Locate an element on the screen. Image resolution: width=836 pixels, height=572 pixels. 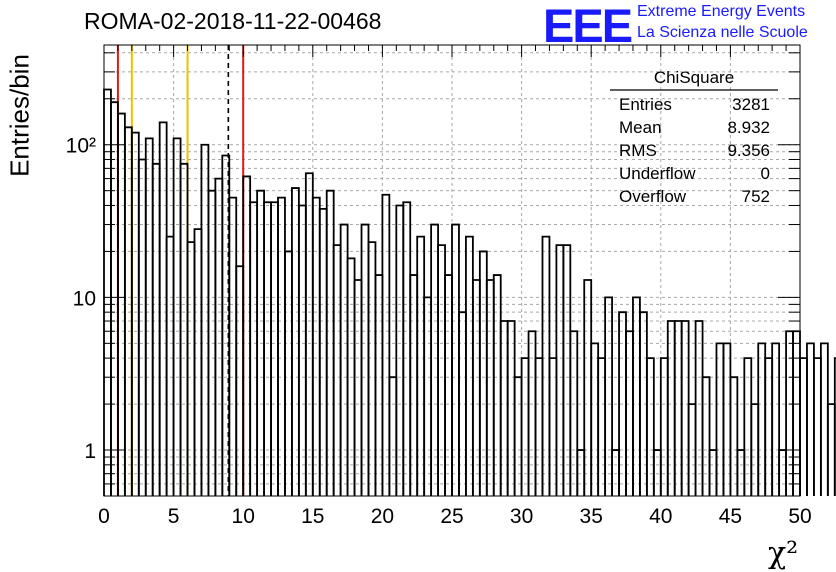
y-tick-label: 10 is located at coordinates (84, 298).